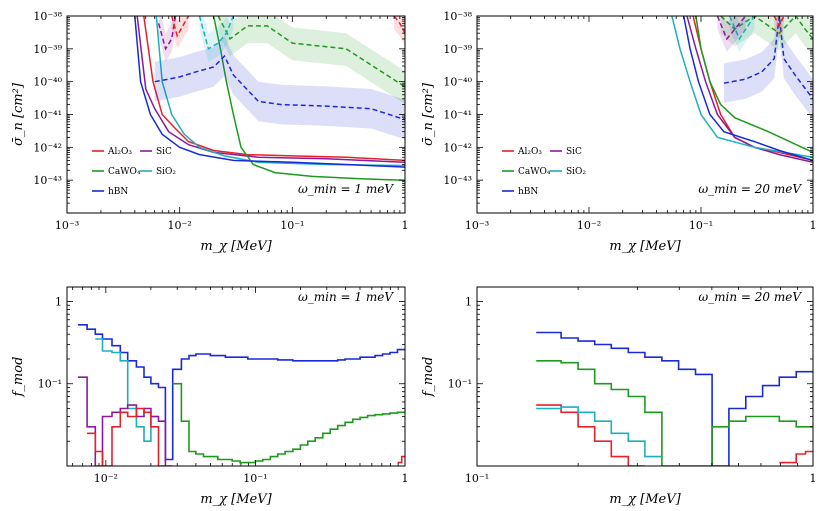  What do you see at coordinates (47, 147) in the screenshot?
I see `y-tick-label: 10⁻⁴²` at bounding box center [47, 147].